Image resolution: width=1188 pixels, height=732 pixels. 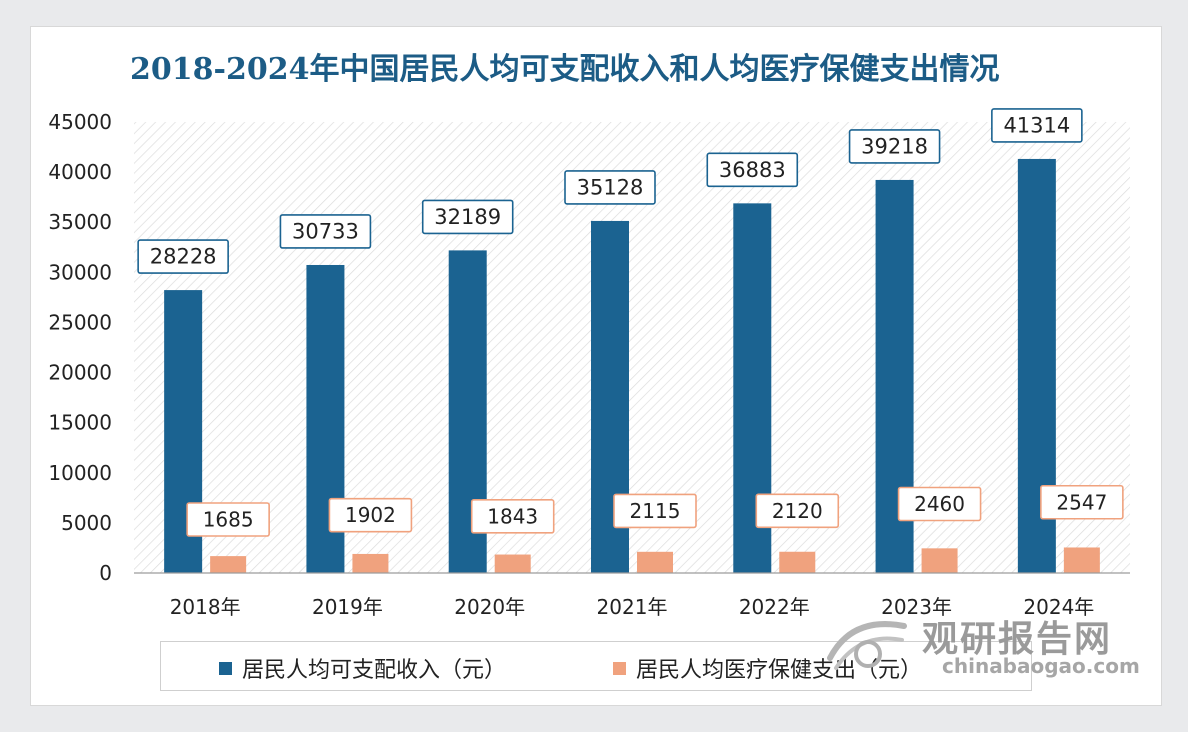 I want to click on watermark-name: 观研报告网, so click(x=1017, y=639).